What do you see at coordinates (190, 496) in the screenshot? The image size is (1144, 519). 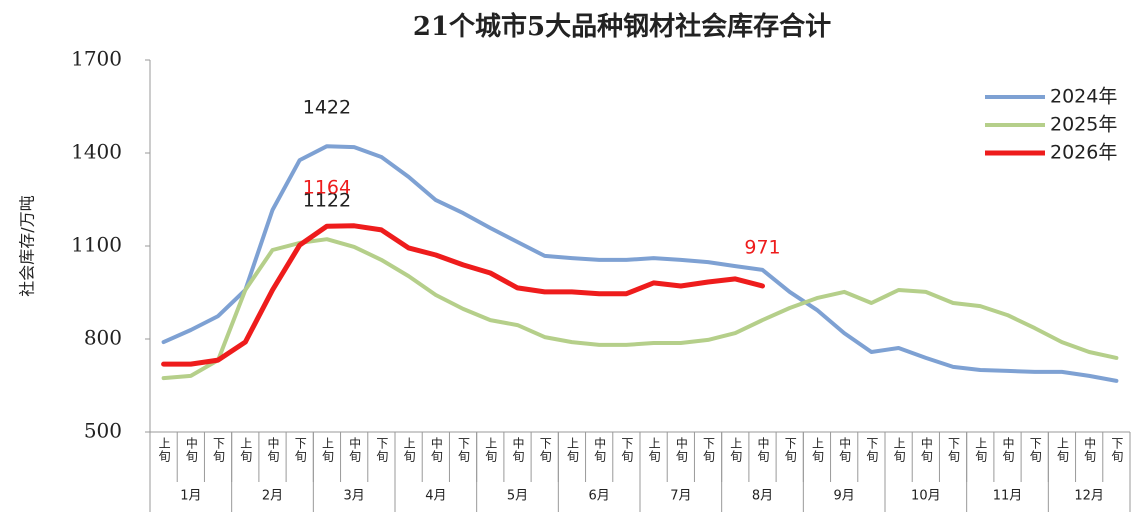 I see `month-label: 1月` at bounding box center [190, 496].